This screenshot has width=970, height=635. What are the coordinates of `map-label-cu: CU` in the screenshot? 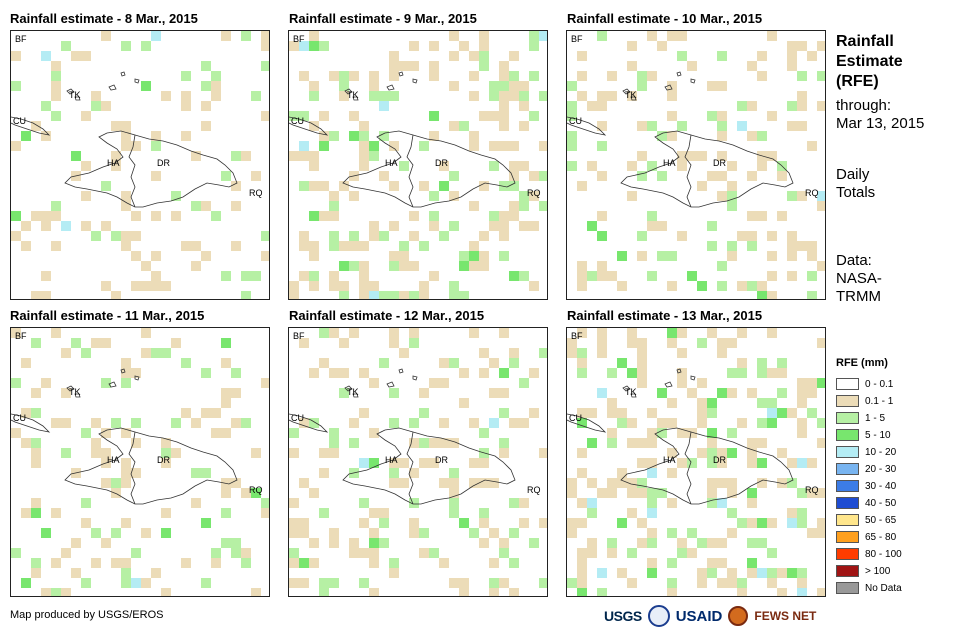 It's located at (575, 121).